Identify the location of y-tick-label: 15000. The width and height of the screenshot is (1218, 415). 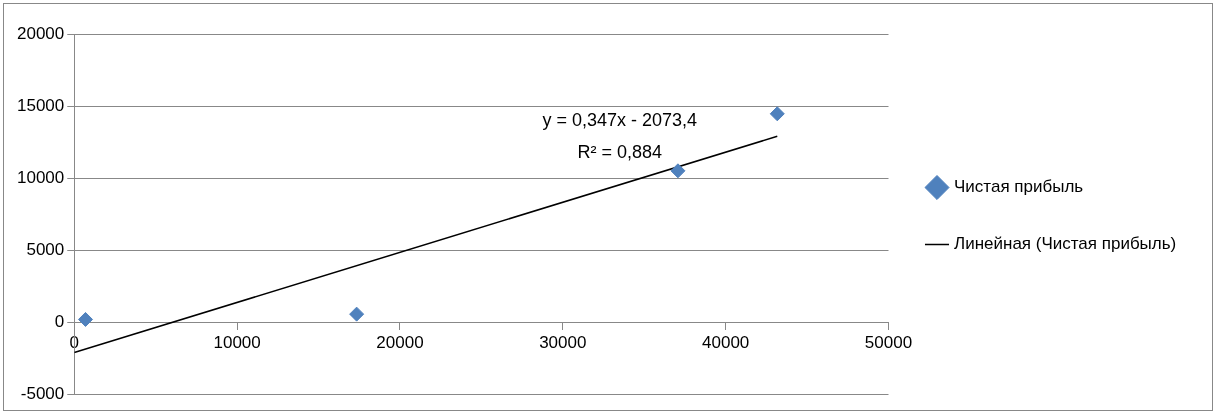
(40, 105).